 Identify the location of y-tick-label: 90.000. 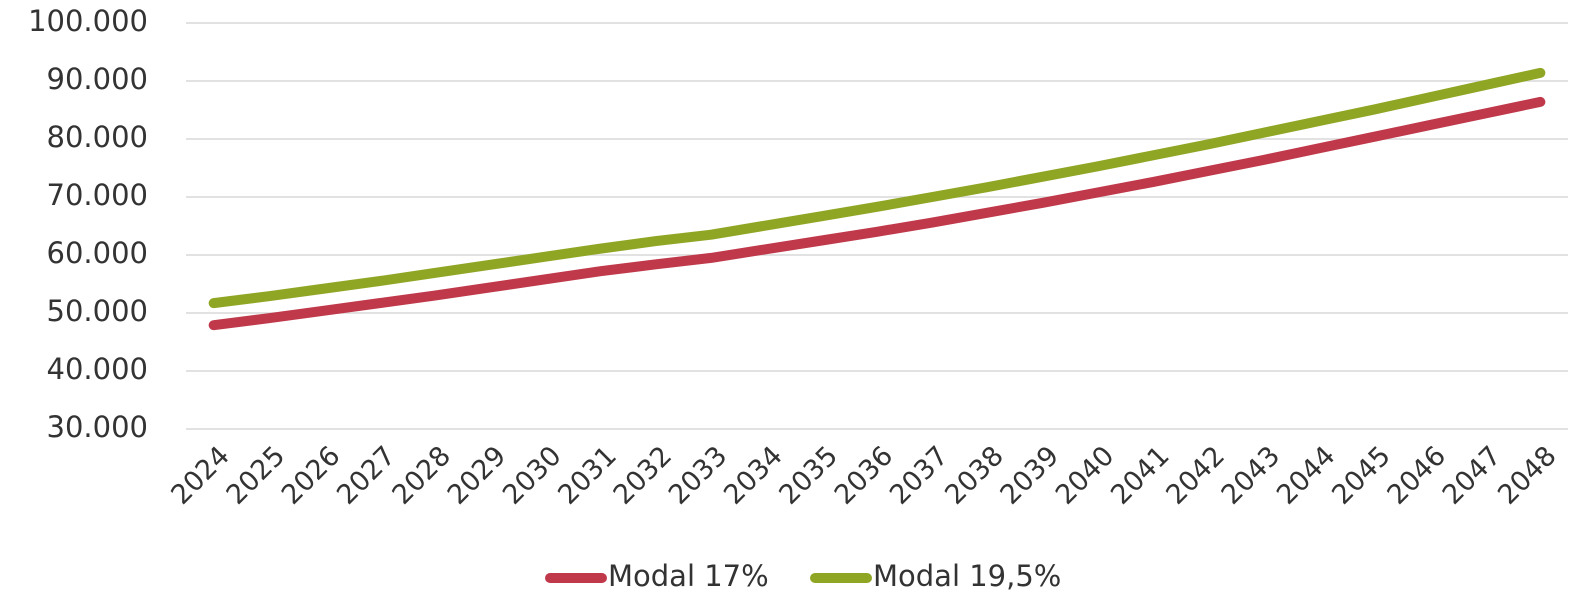
(97, 79).